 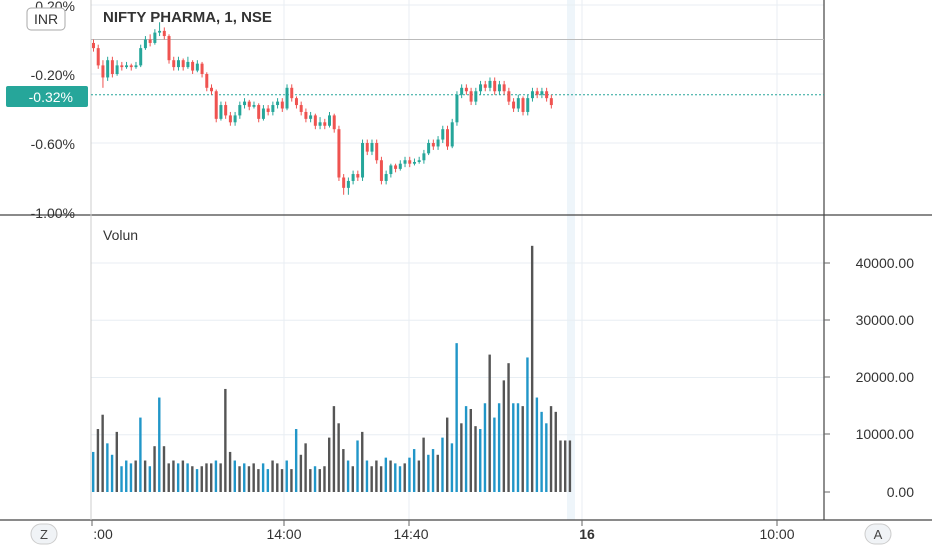 I want to click on time-tick-label: 10:00, so click(x=776, y=534).